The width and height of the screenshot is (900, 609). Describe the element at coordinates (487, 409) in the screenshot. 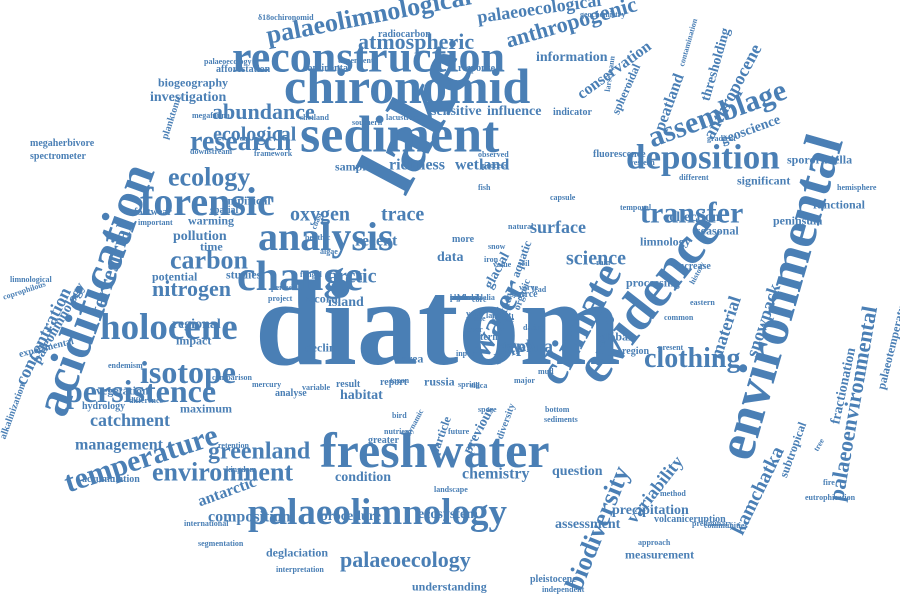

I see `cloud-word: spore` at that location.